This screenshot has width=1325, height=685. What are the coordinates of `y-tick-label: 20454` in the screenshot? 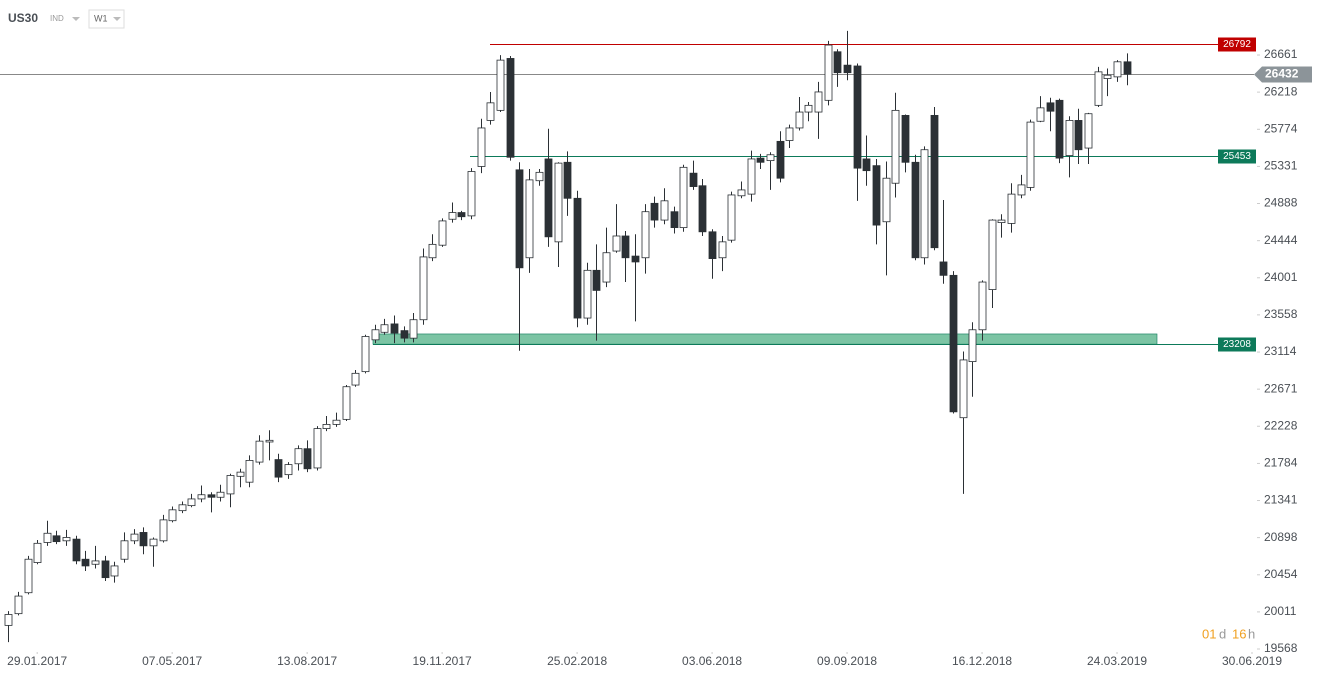 It's located at (1281, 574).